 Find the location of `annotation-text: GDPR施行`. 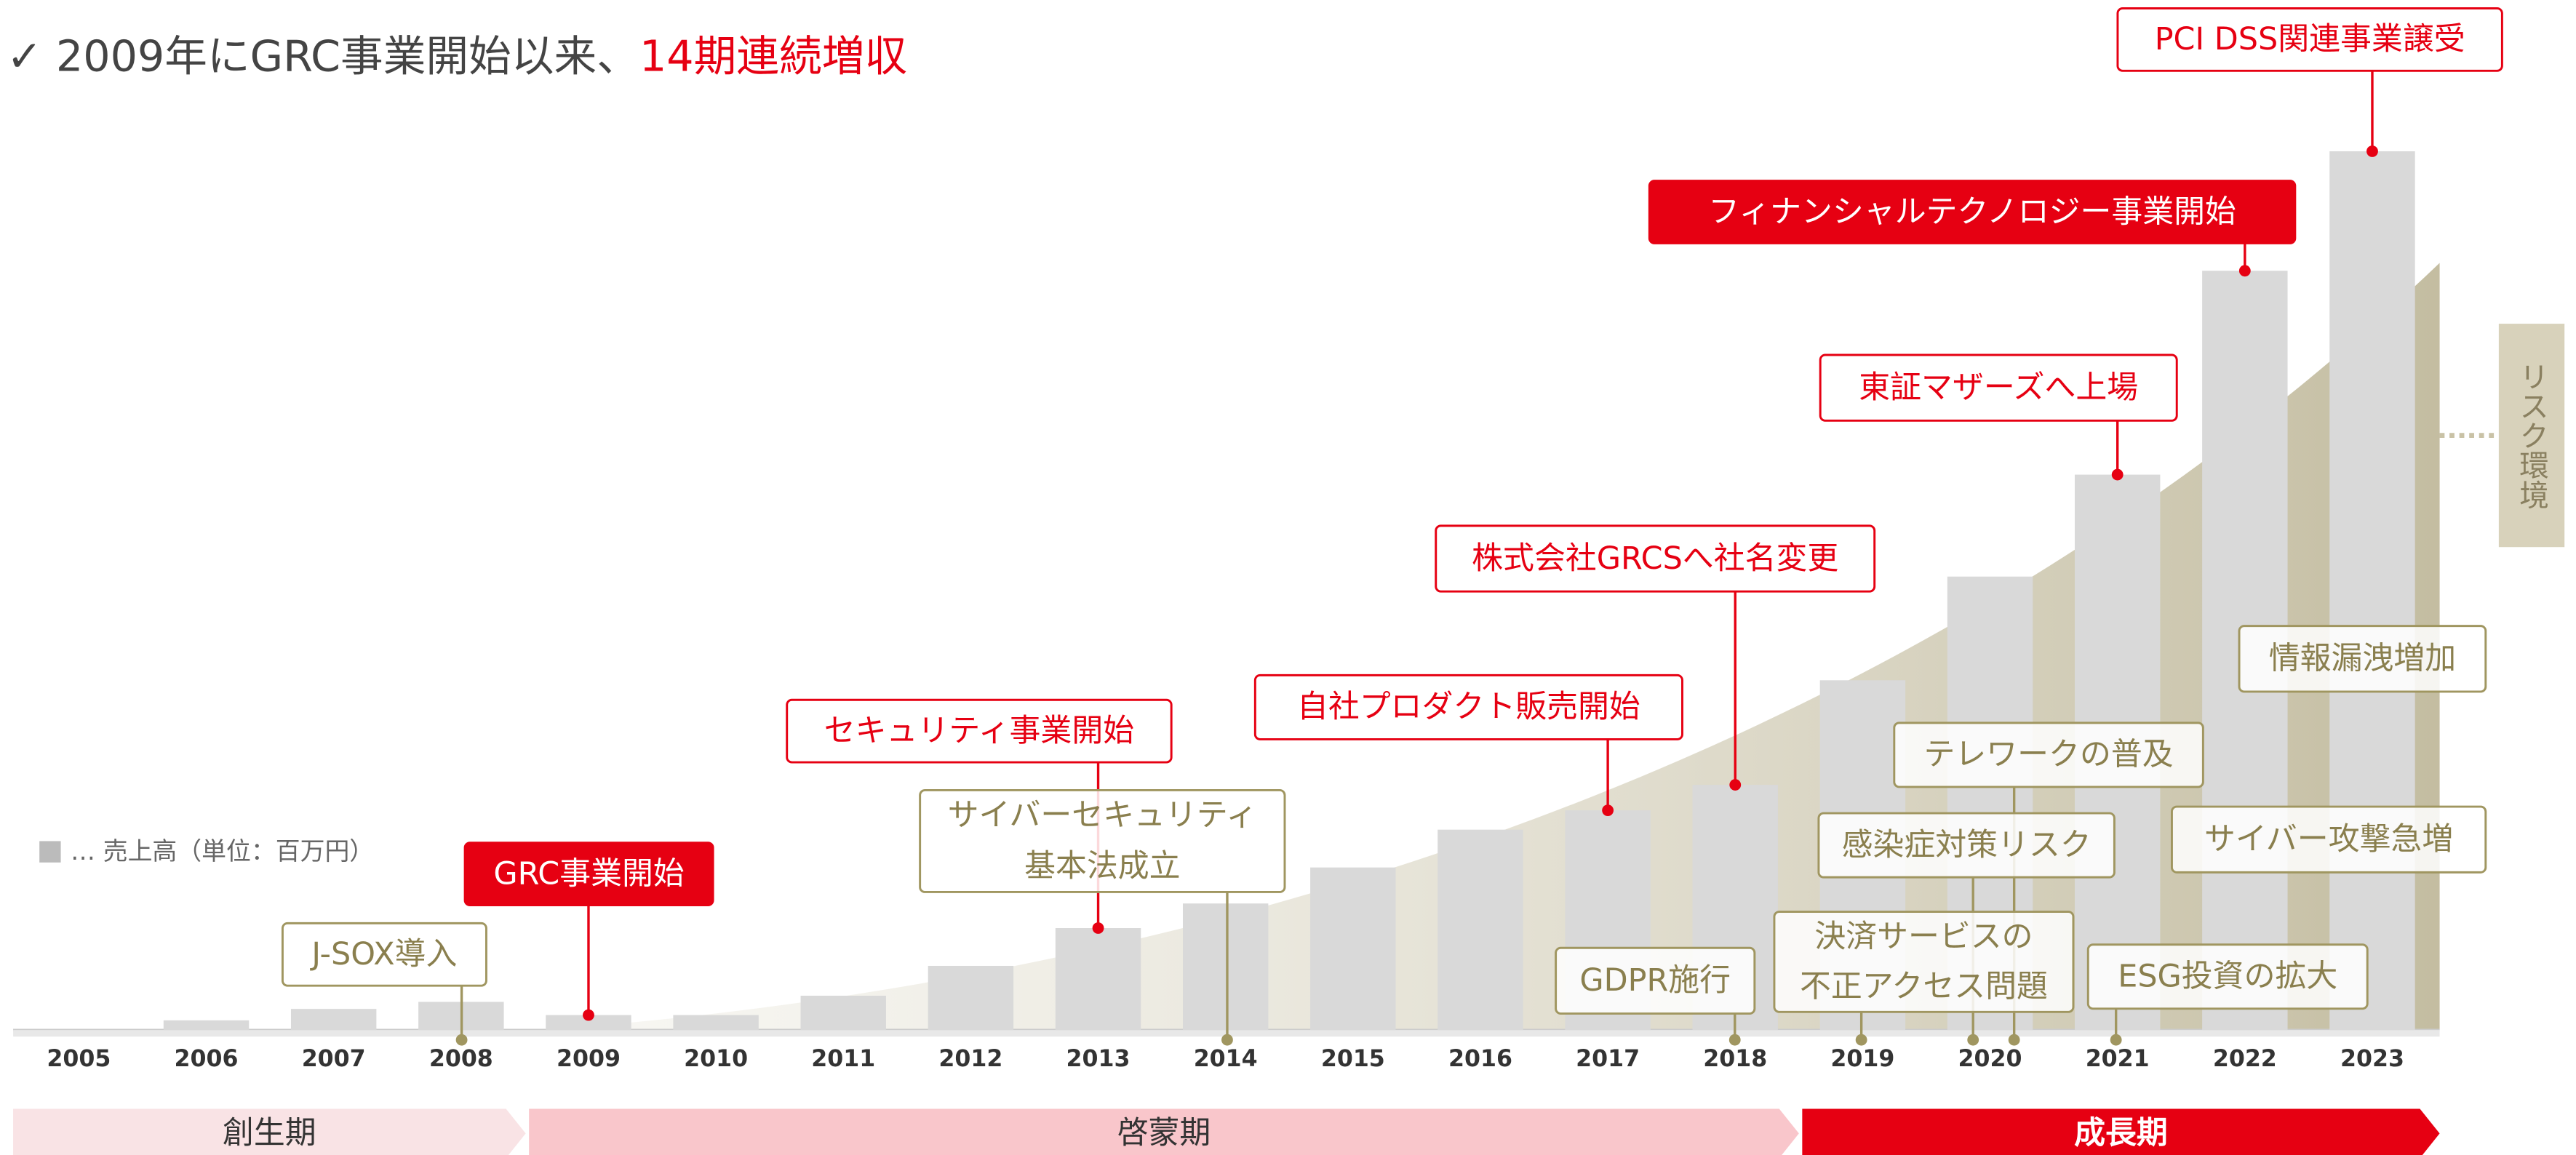

annotation-text: GDPR施行 is located at coordinates (1655, 980).